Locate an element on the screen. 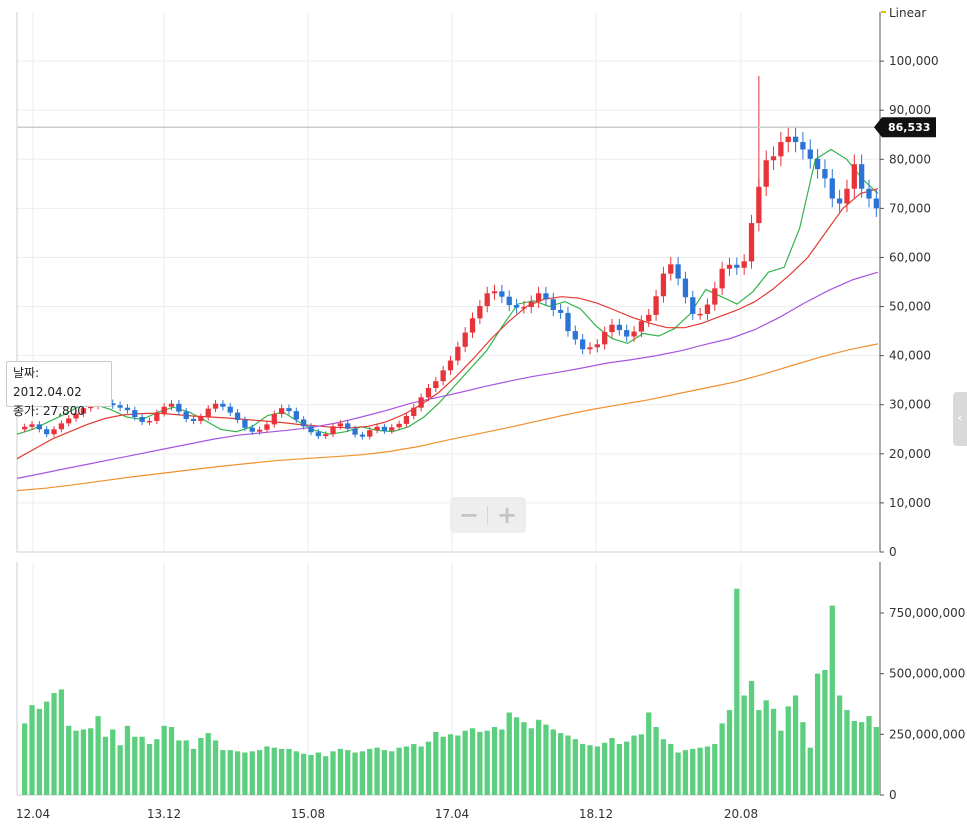 Image resolution: width=967 pixels, height=836 pixels. zoom-out-button: − is located at coordinates (469, 515).